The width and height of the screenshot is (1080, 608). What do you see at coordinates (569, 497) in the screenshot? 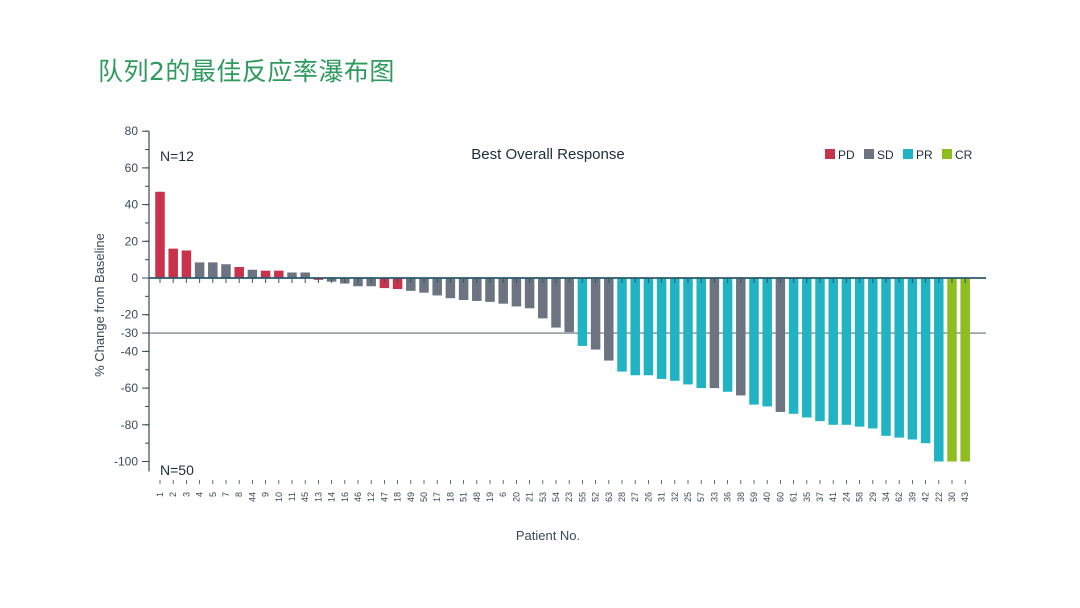
I see `x-tick-label: 23` at bounding box center [569, 497].